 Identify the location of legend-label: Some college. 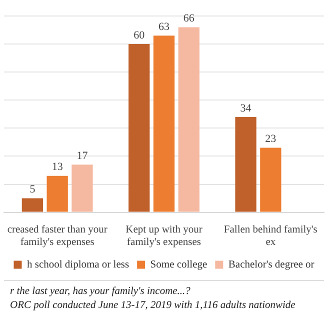
(179, 265).